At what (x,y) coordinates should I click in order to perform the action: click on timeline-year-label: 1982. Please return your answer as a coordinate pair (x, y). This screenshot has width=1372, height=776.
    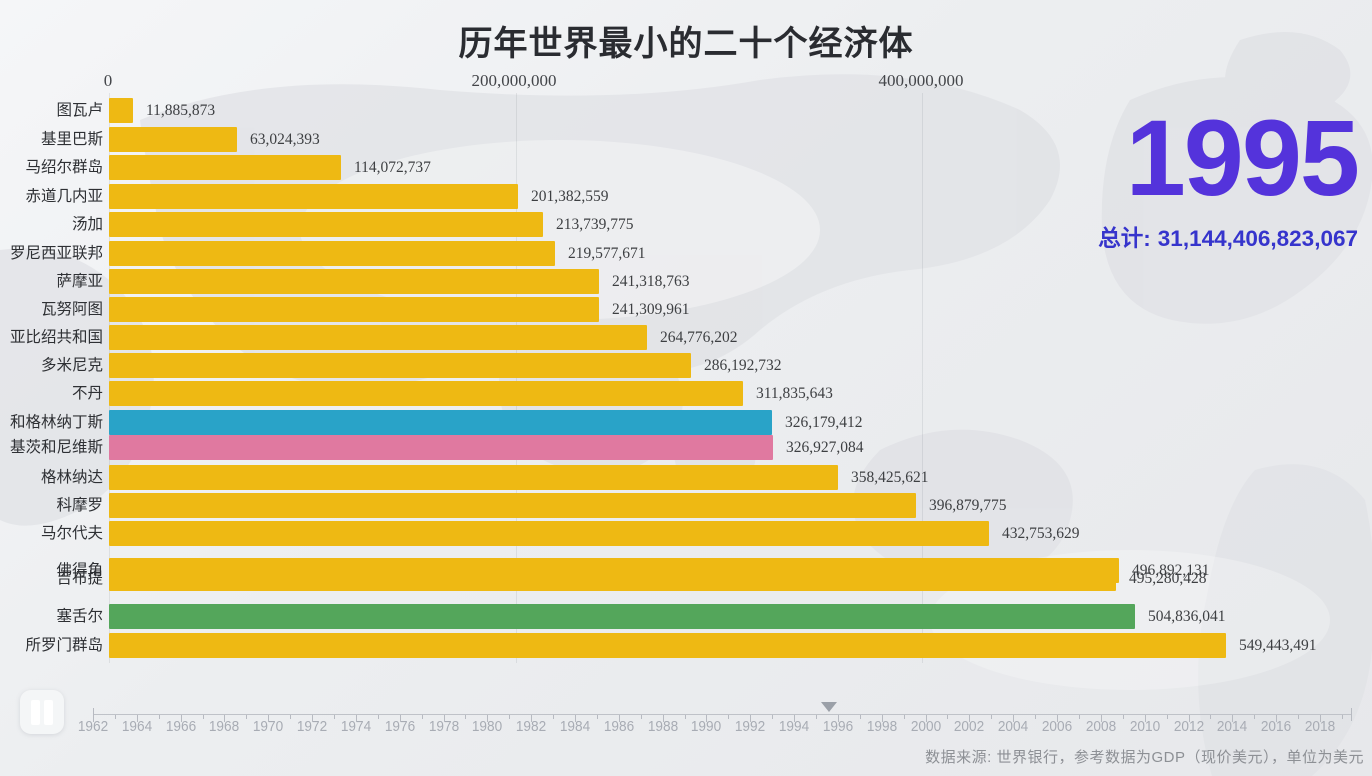
    Looking at the image, I should click on (531, 727).